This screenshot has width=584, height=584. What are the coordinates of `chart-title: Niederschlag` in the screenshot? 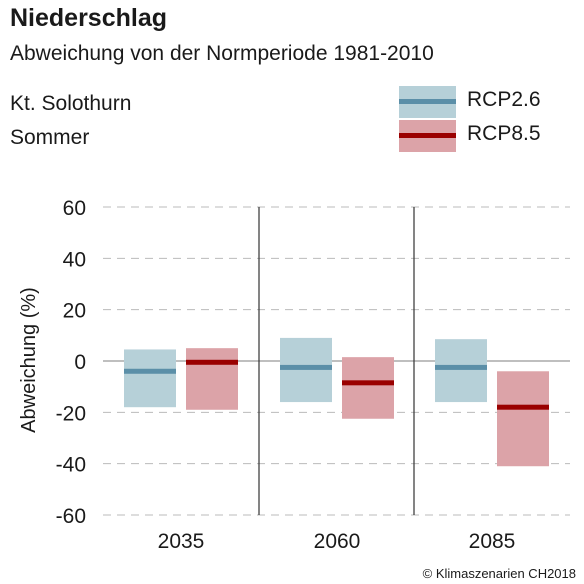 It's located at (89, 18).